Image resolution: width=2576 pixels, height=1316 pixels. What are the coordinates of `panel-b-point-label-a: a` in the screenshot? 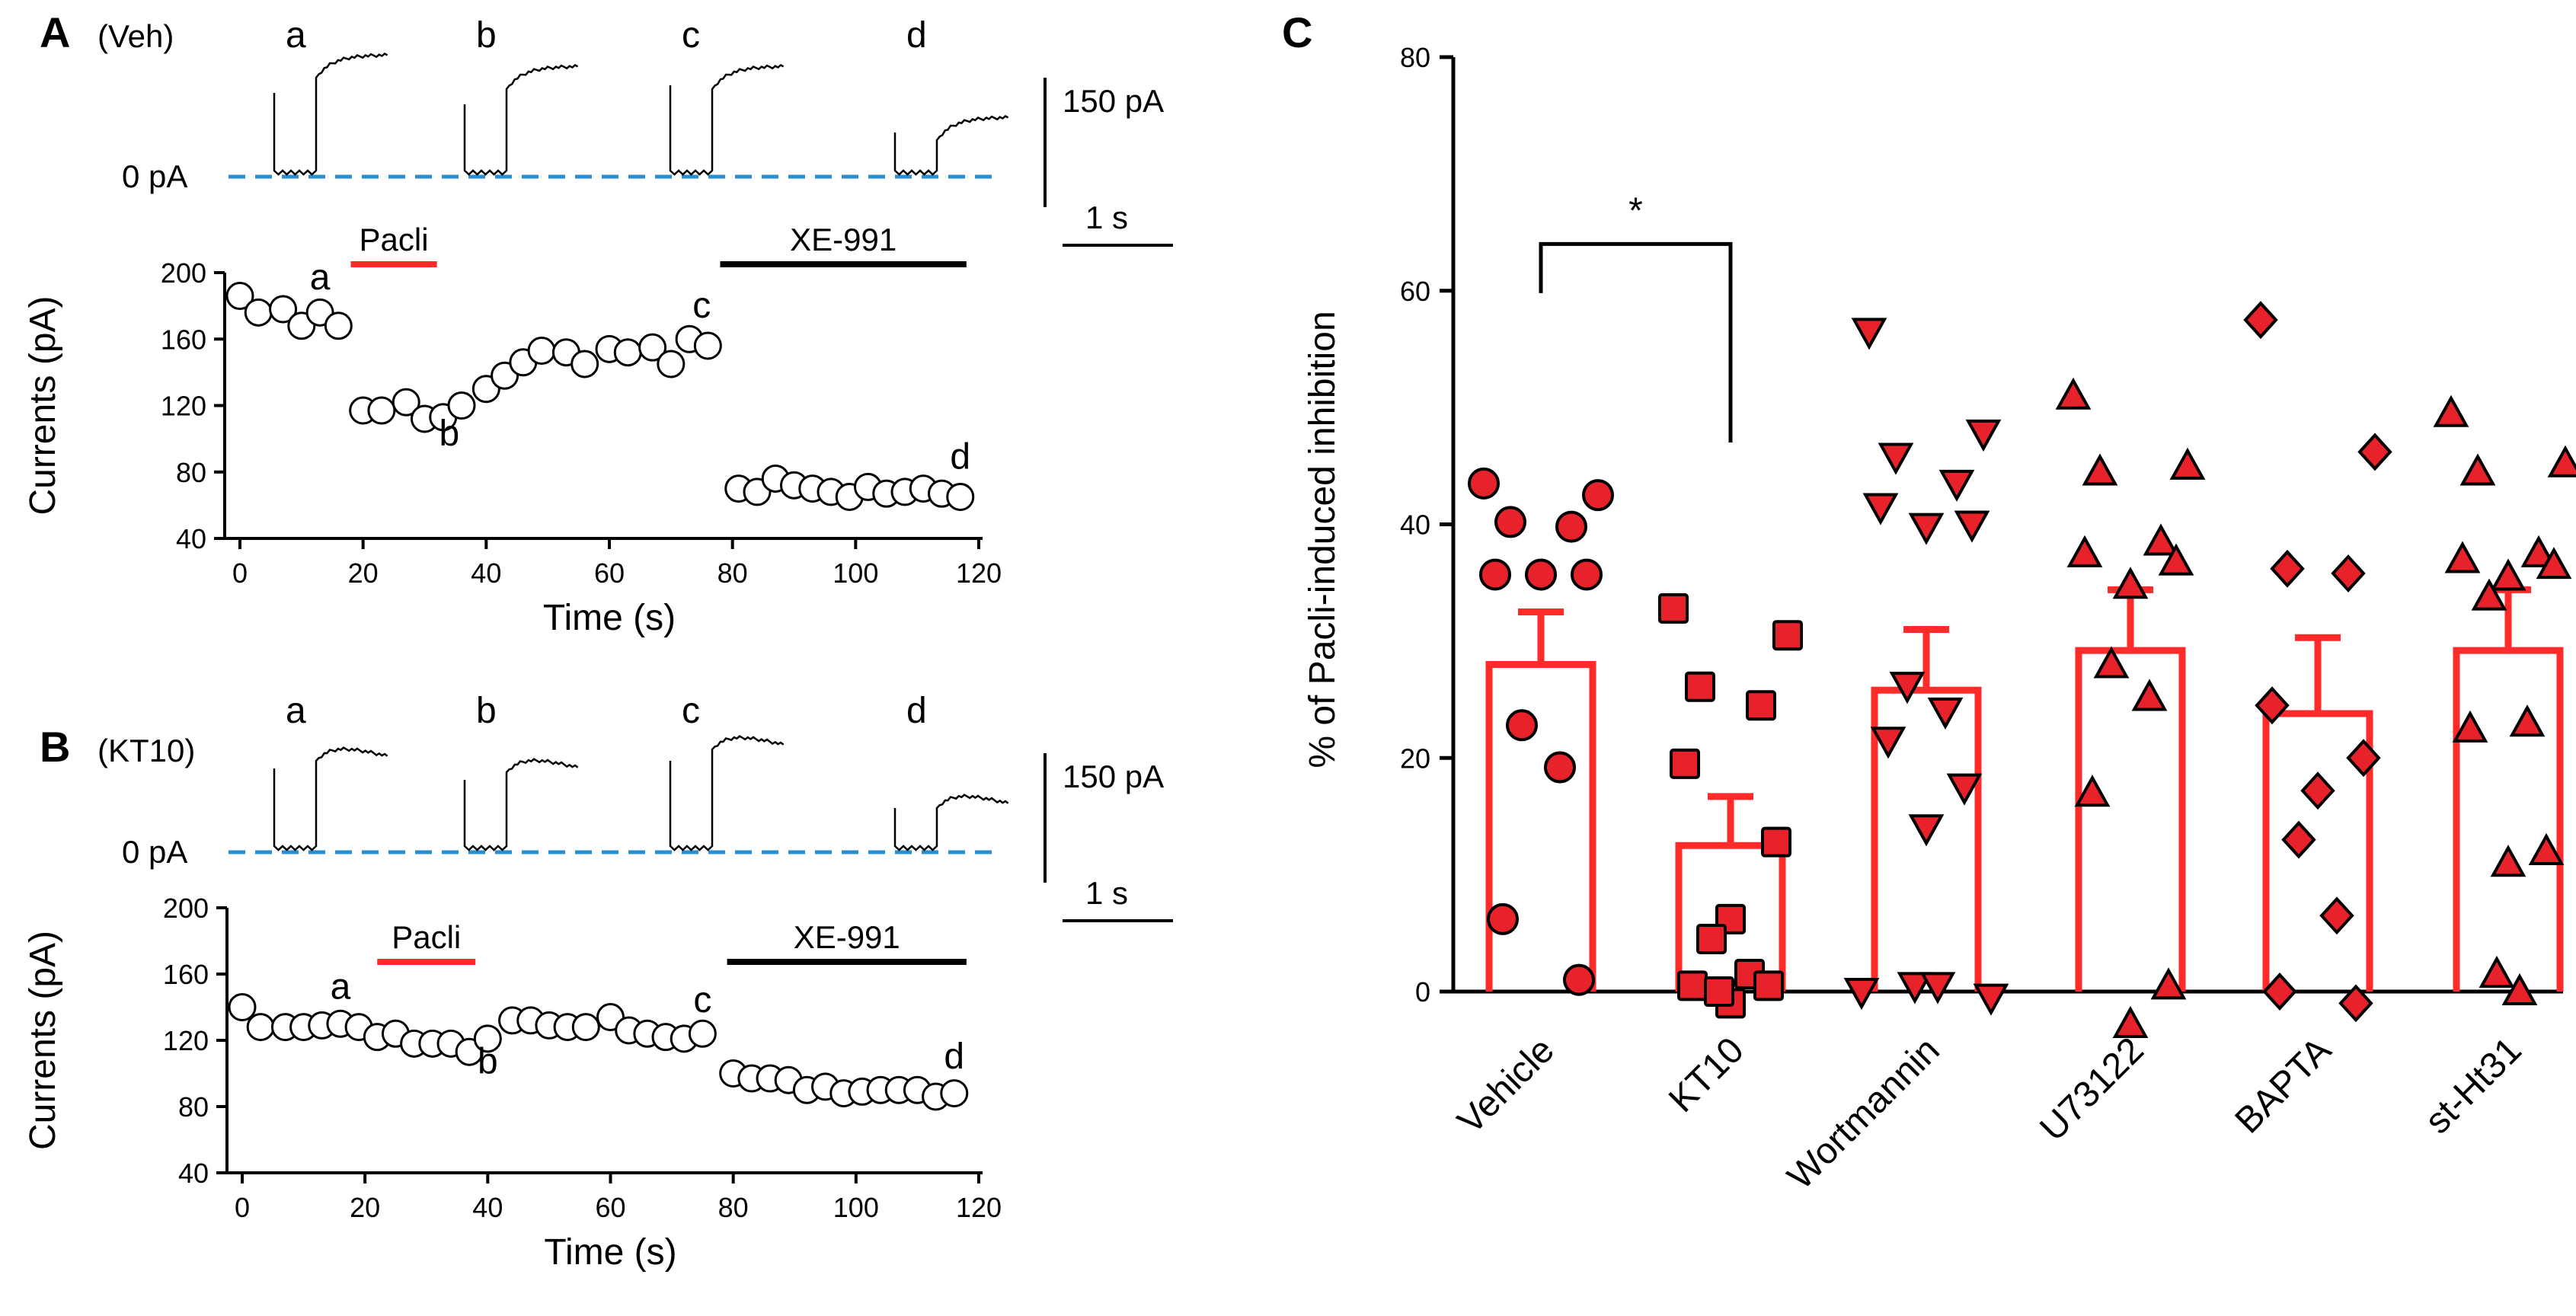 It's located at (341, 987).